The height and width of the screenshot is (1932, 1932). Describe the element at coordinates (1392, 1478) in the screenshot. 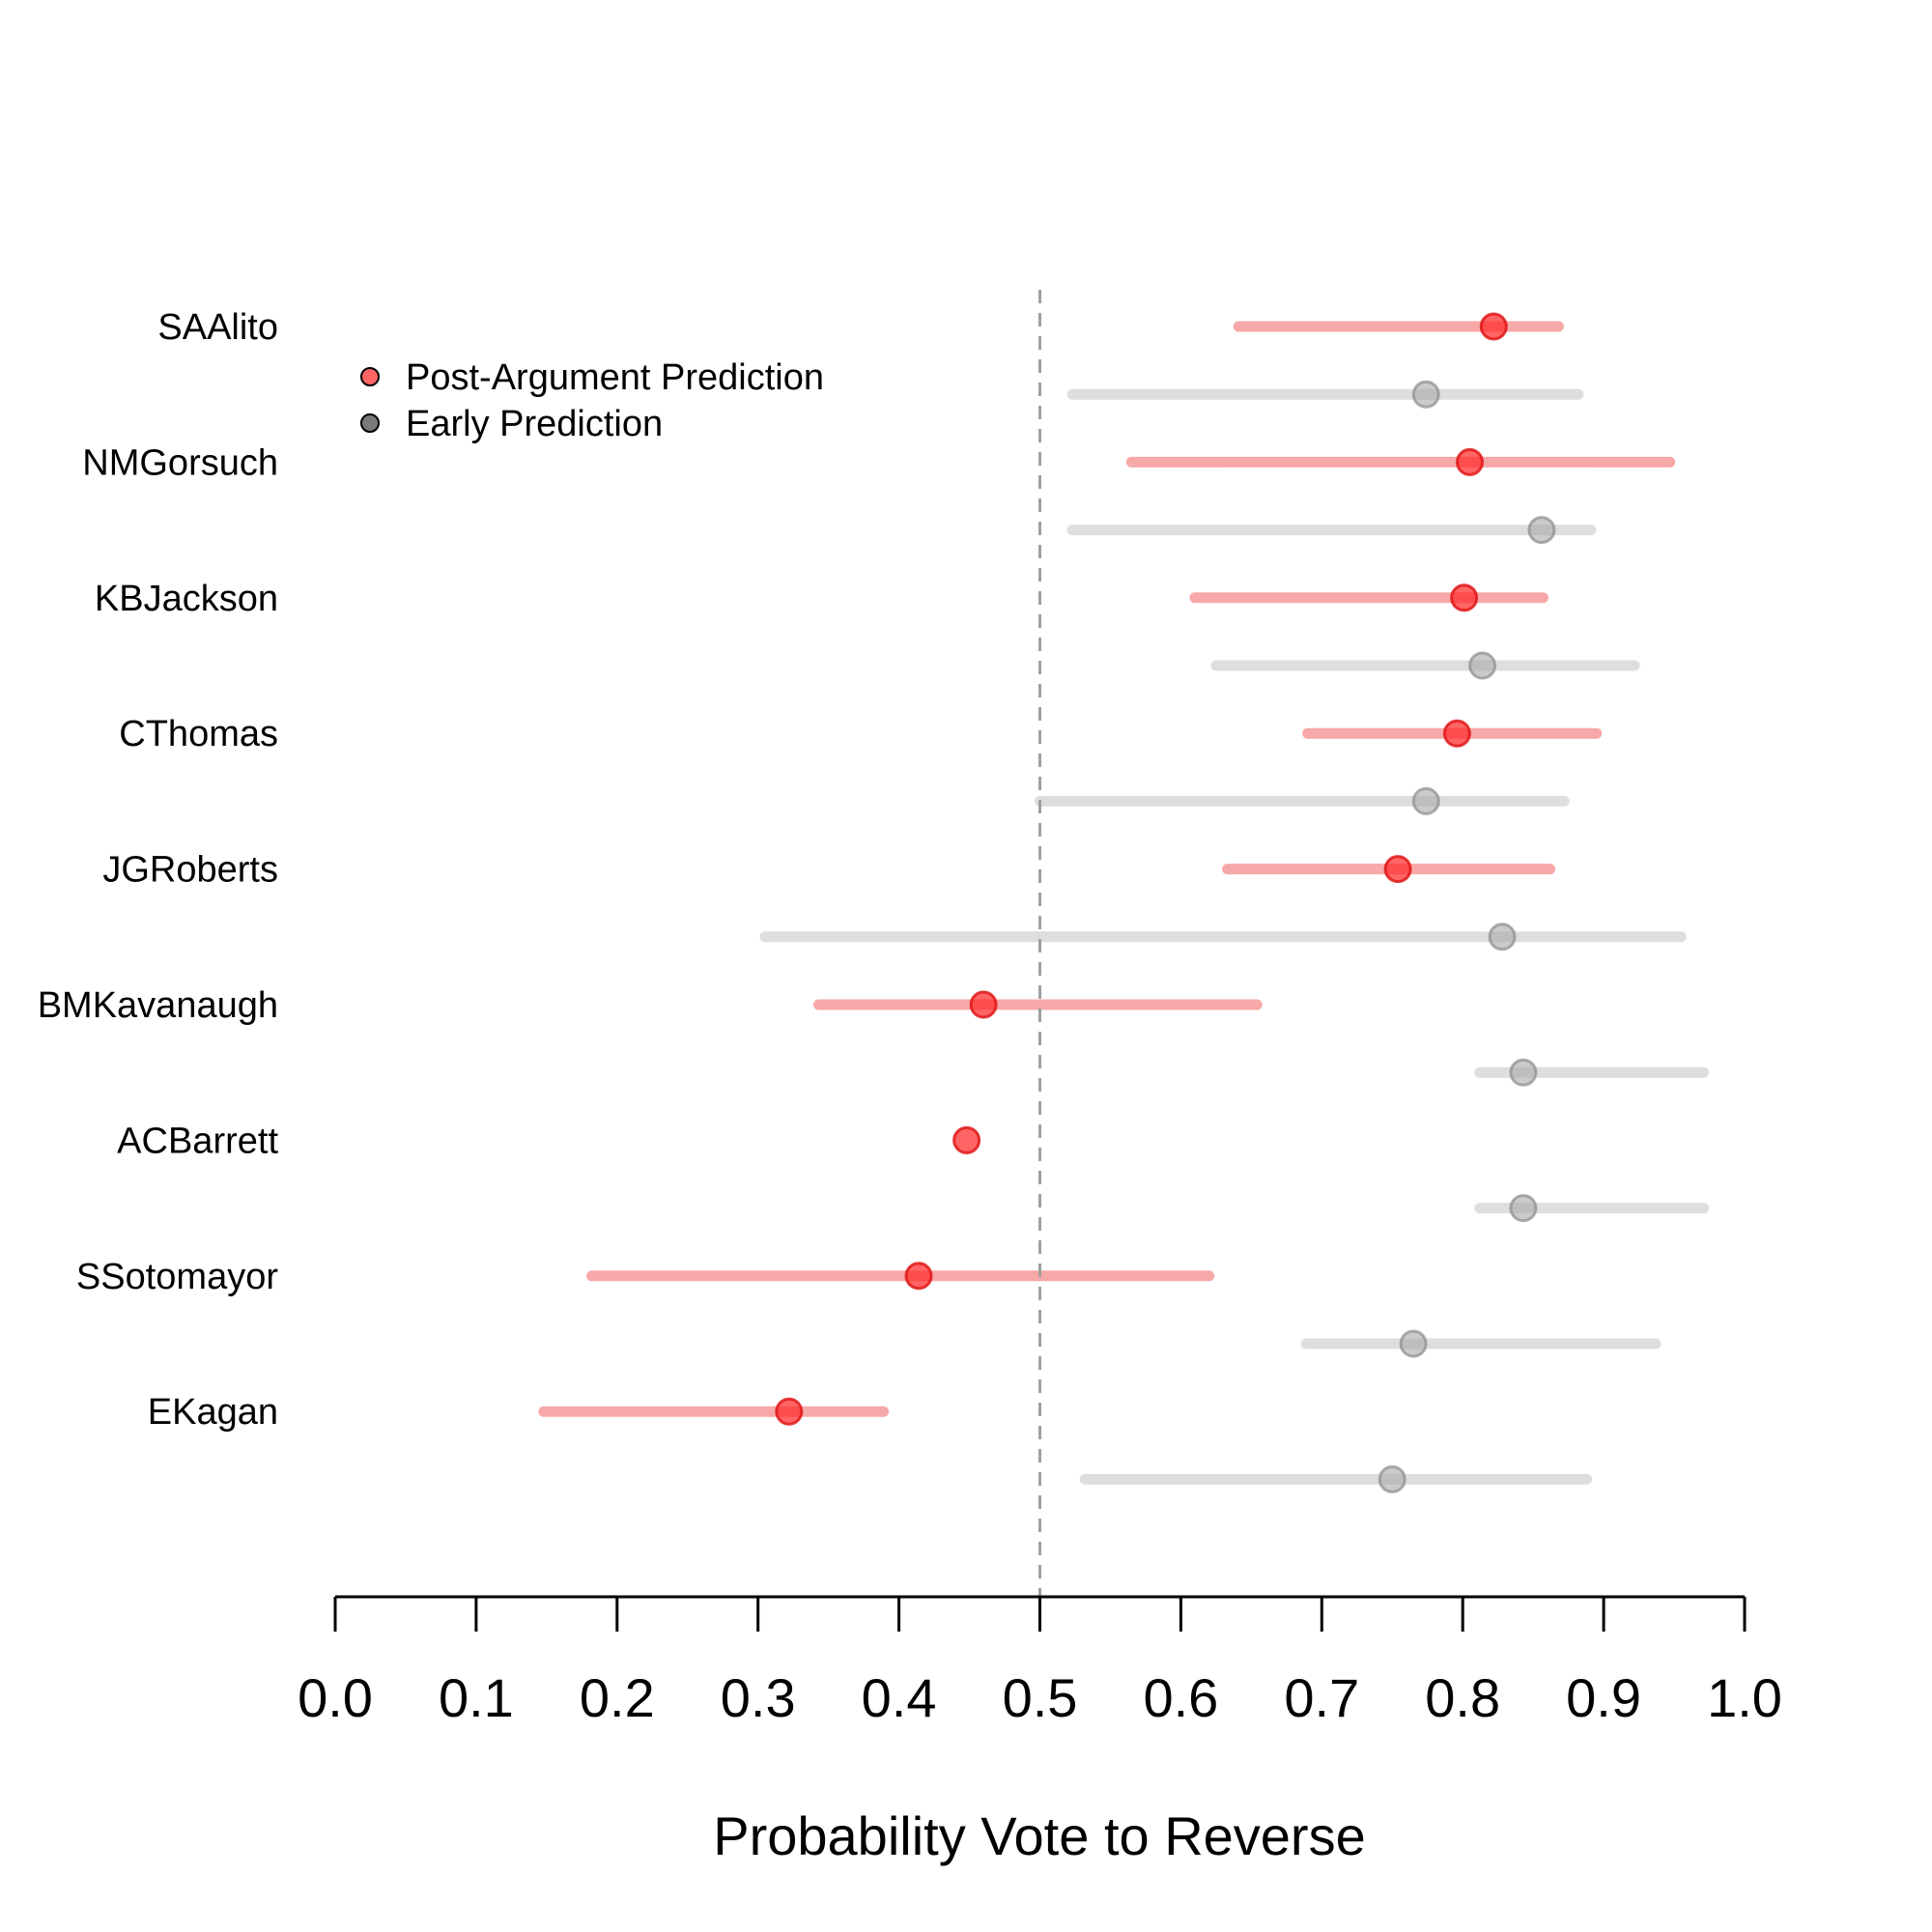

I see `early-point-ekagan` at that location.